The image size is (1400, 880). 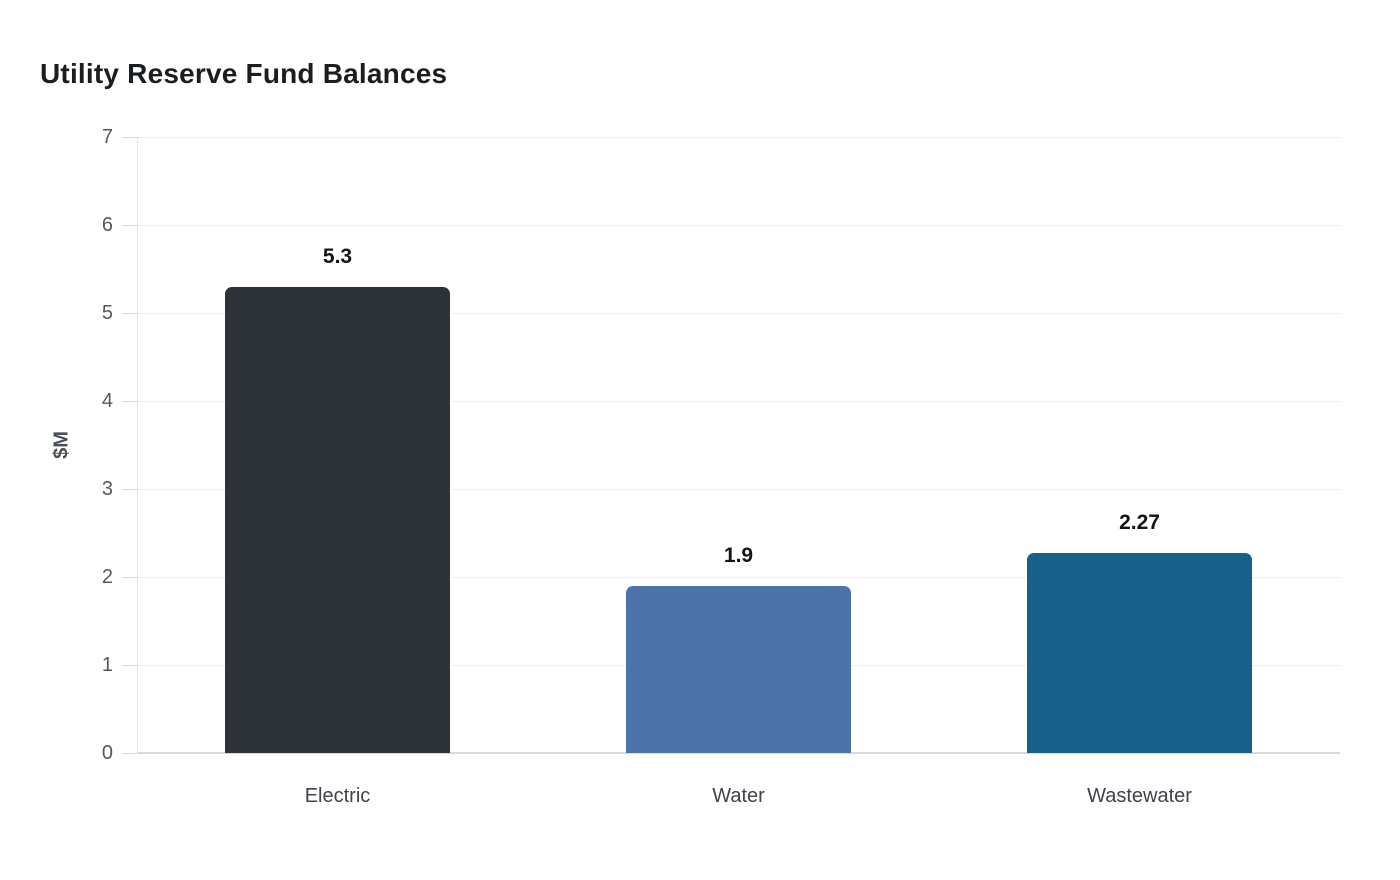 What do you see at coordinates (107, 401) in the screenshot?
I see `y-tick-label-4: 4` at bounding box center [107, 401].